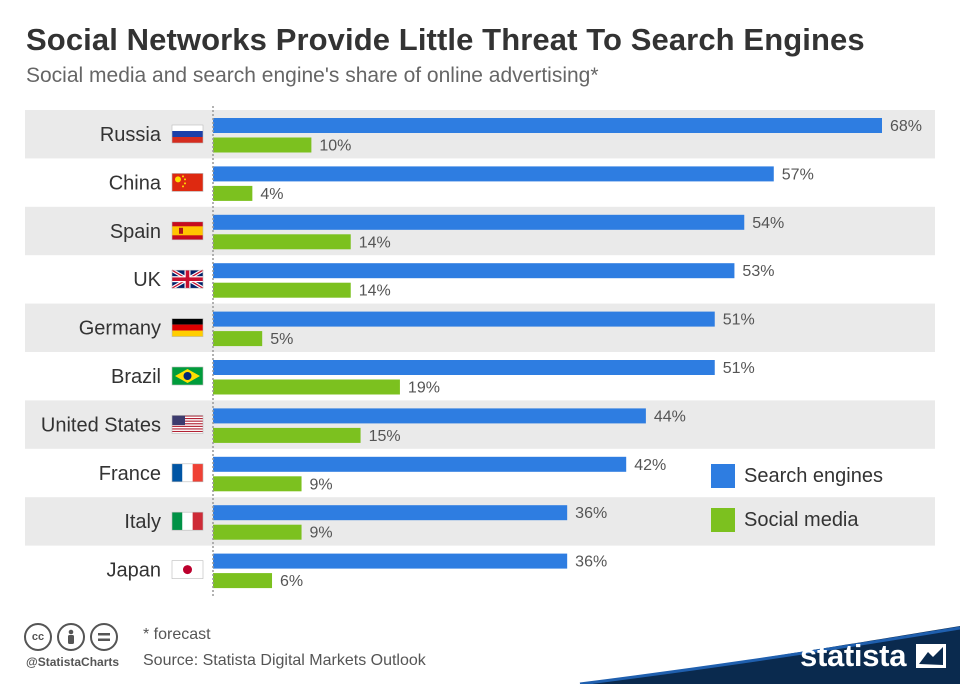  I want to click on legend-label-search: Search engines, so click(813, 475).